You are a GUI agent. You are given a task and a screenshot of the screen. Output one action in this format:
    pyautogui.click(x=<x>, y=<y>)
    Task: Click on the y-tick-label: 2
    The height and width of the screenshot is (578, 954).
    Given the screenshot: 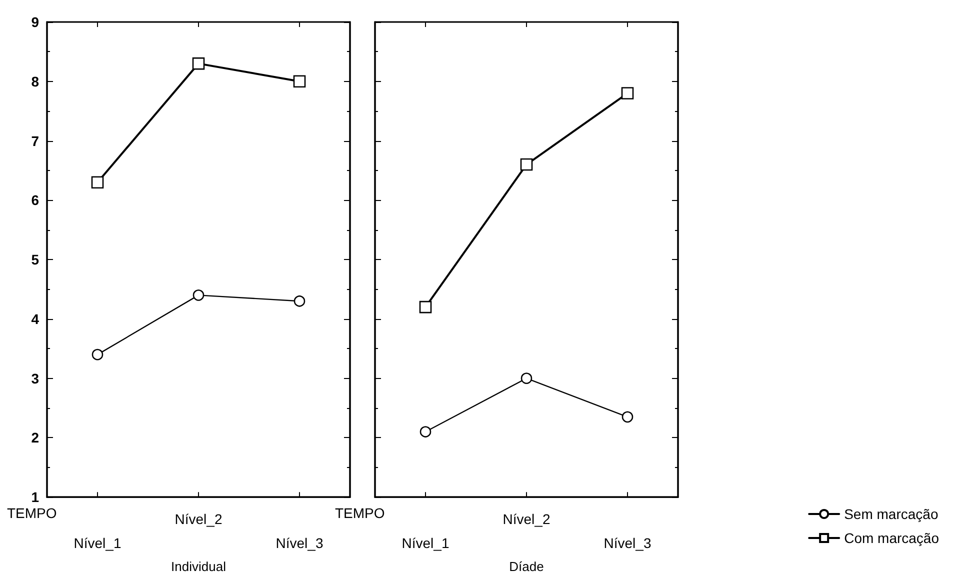 What is the action you would take?
    pyautogui.click(x=35, y=438)
    